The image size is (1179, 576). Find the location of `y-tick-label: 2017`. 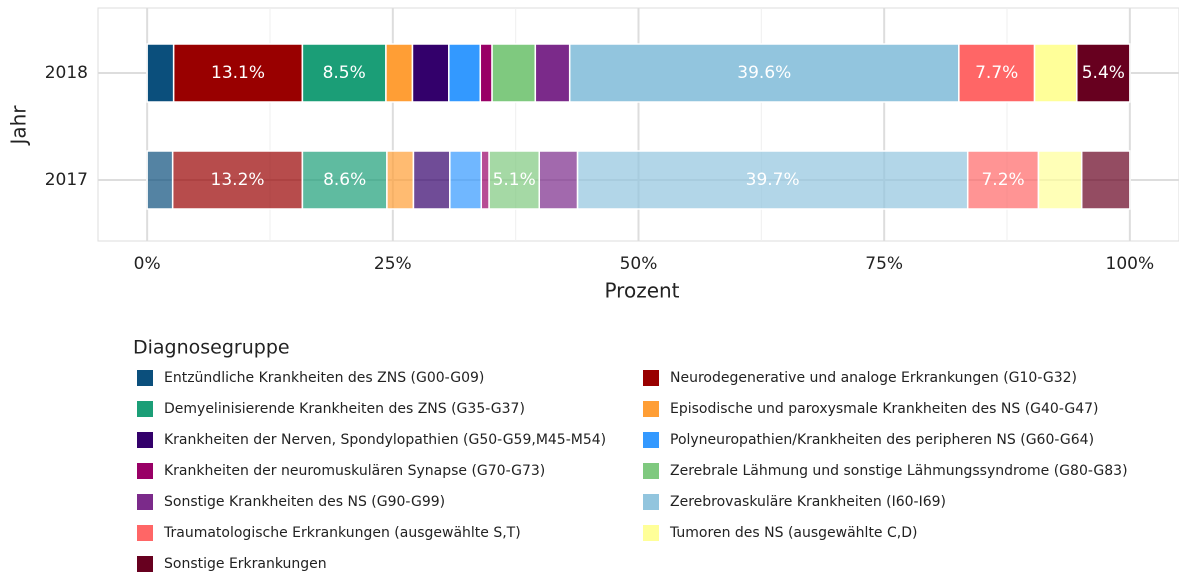

y-tick-label: 2017 is located at coordinates (66, 180).